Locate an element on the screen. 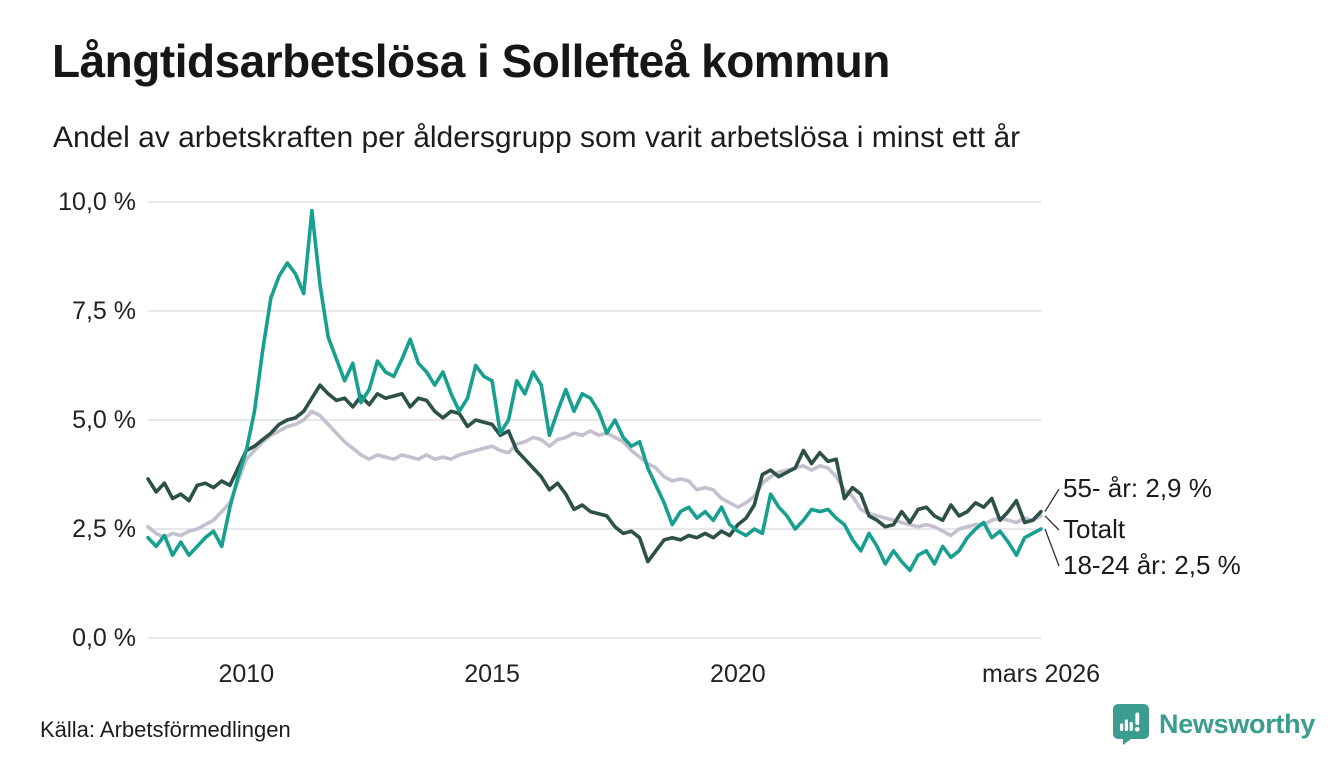 The height and width of the screenshot is (780, 1340). y-axis-tick-label: 7,5 % is located at coordinates (104, 311).